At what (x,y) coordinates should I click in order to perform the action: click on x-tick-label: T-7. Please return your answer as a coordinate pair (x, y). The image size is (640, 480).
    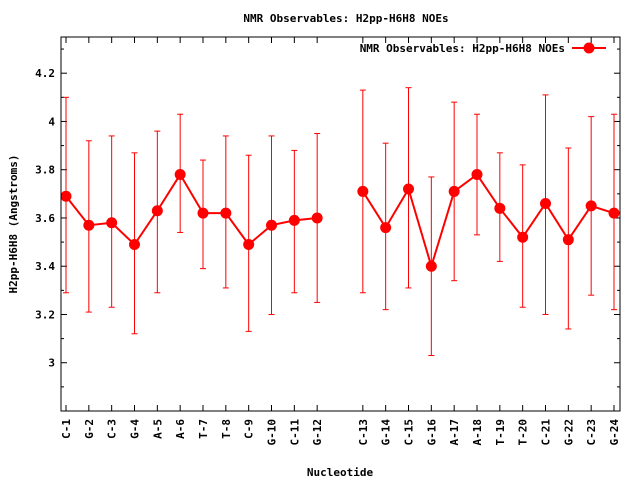
    Looking at the image, I should click on (203, 429).